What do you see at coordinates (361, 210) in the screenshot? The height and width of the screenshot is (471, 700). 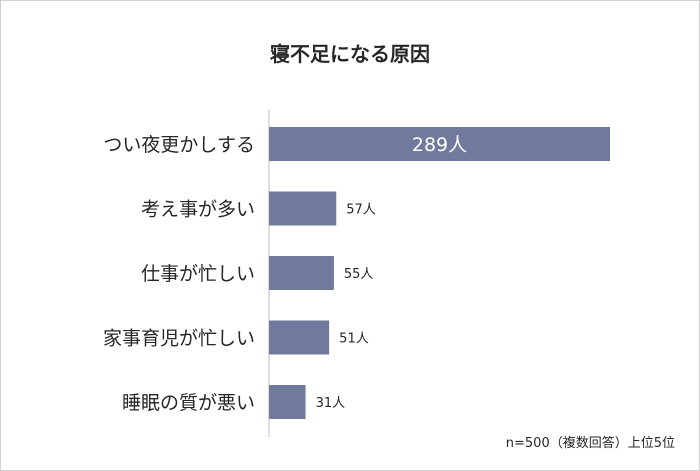 I see `data-label: 57人` at bounding box center [361, 210].